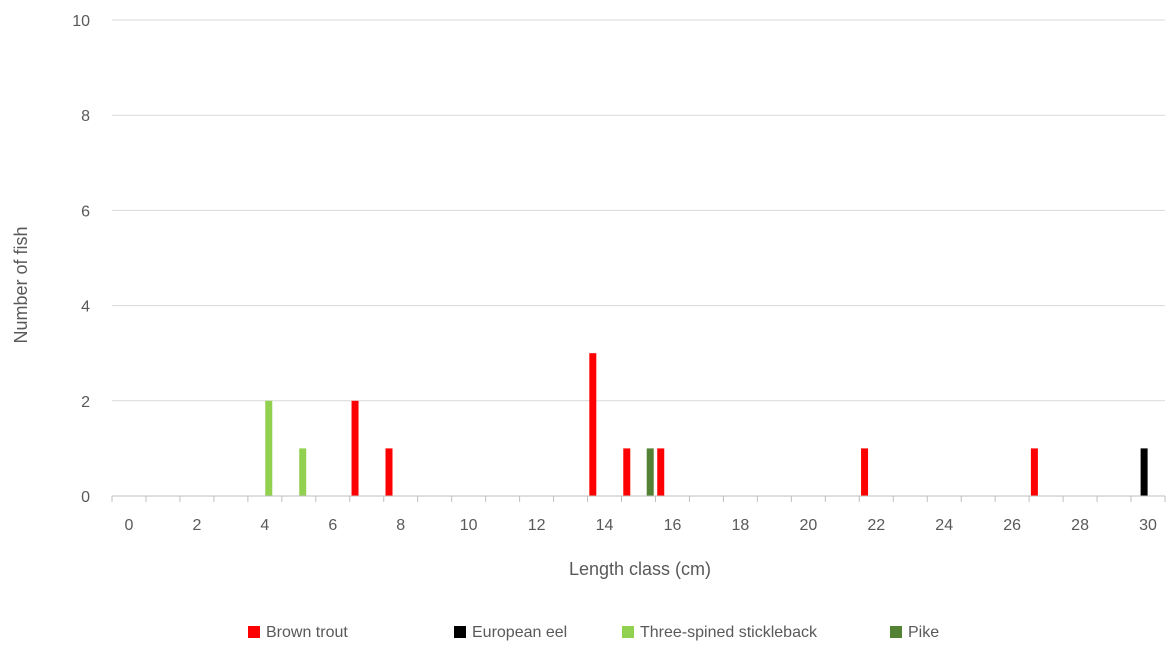 The width and height of the screenshot is (1169, 650). I want to click on x-tick-label: 28, so click(1080, 525).